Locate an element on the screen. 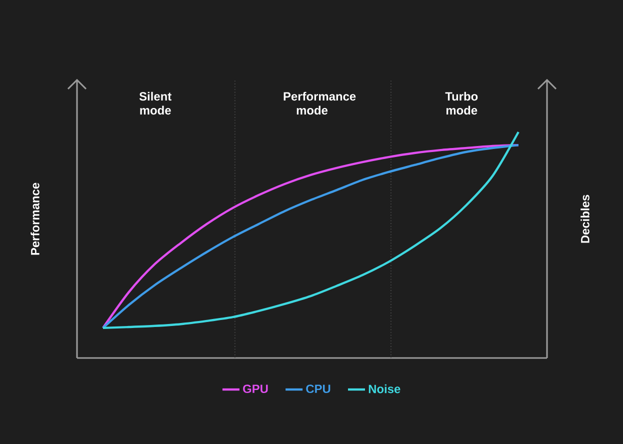  text: Turbo mode is located at coordinates (461, 103).